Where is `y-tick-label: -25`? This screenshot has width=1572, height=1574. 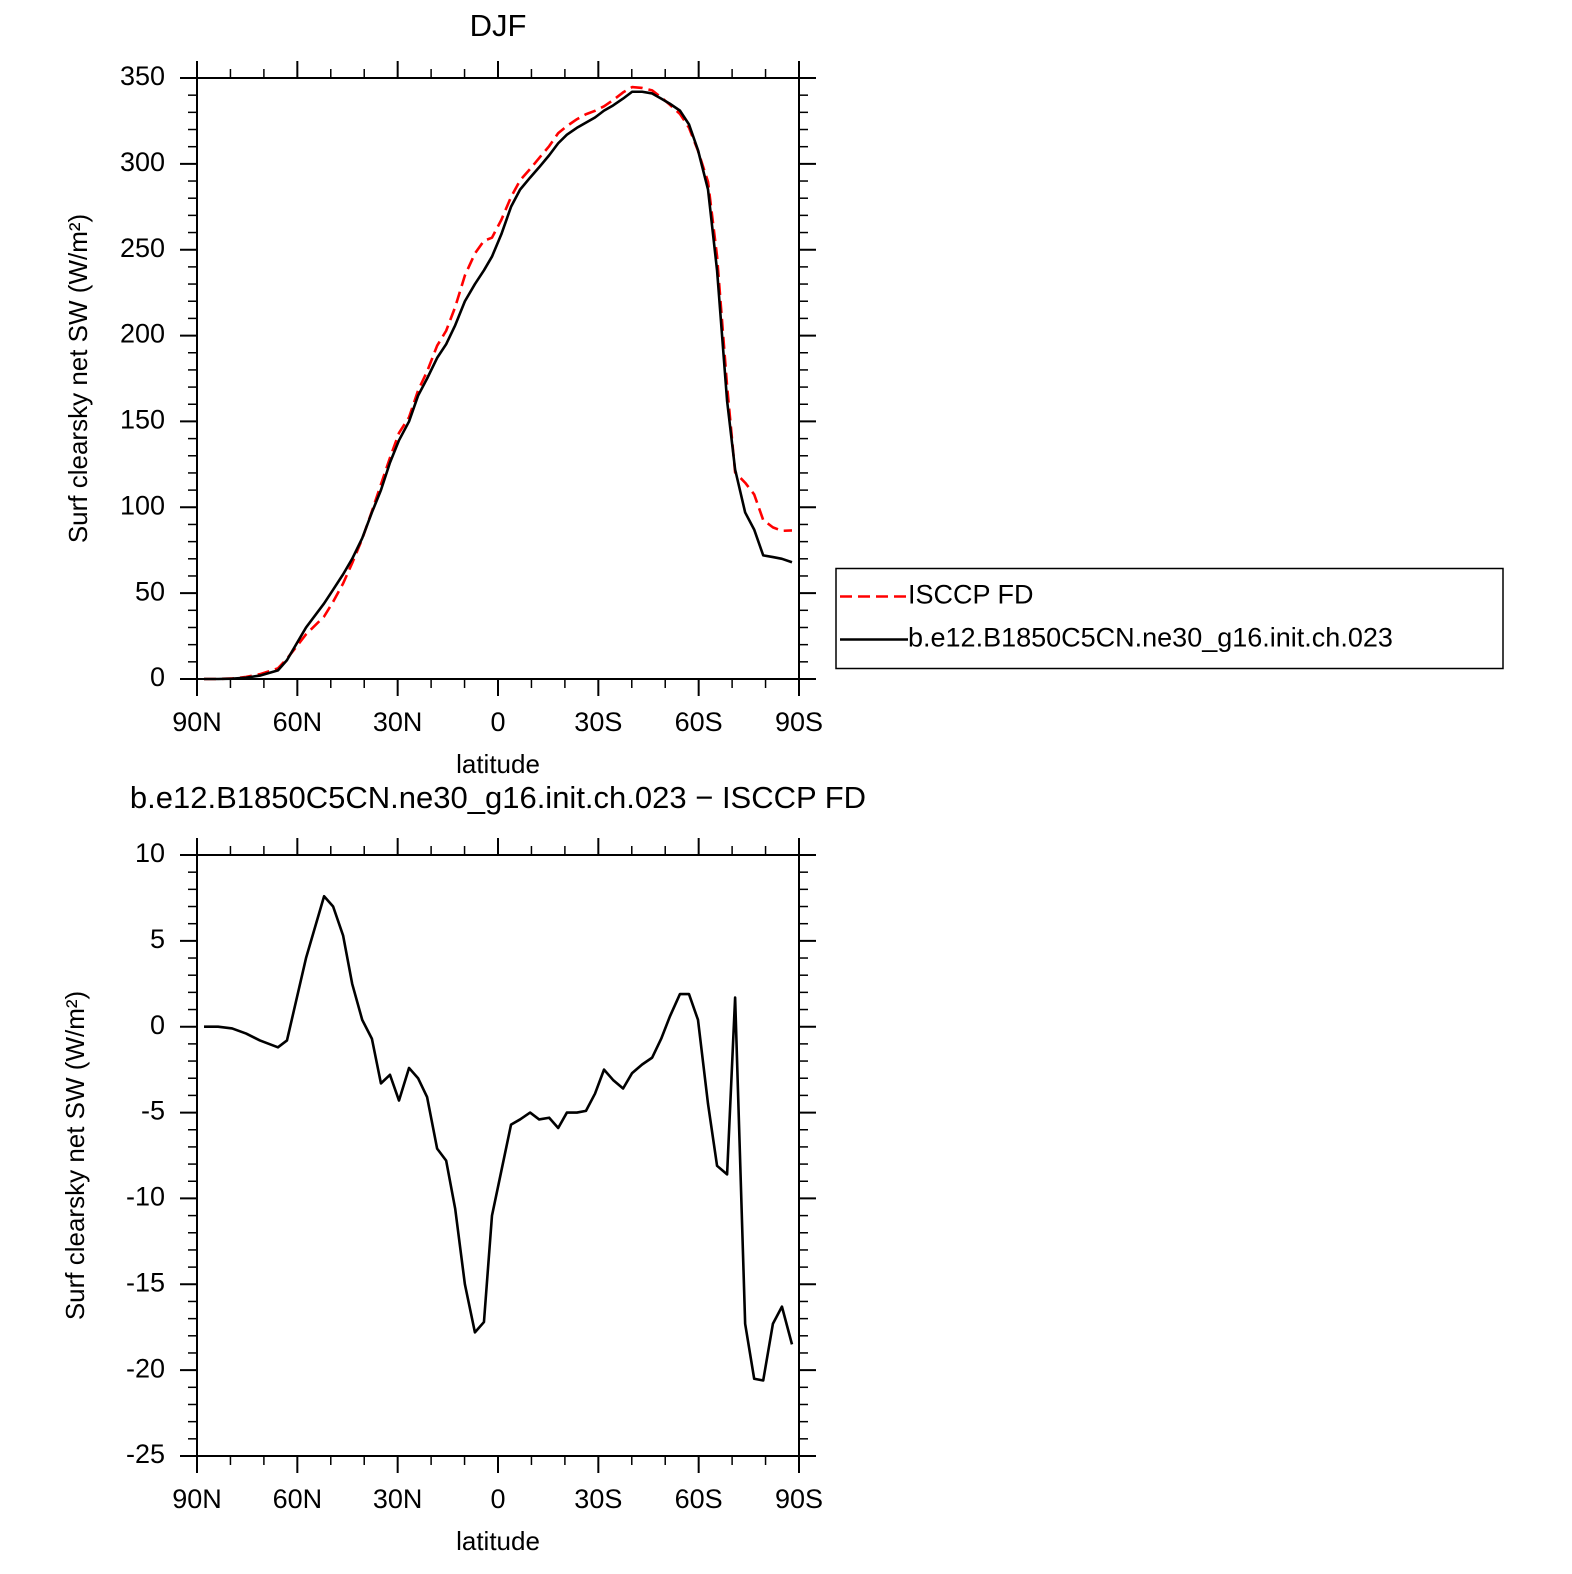
y-tick-label: -25 is located at coordinates (145, 1454).